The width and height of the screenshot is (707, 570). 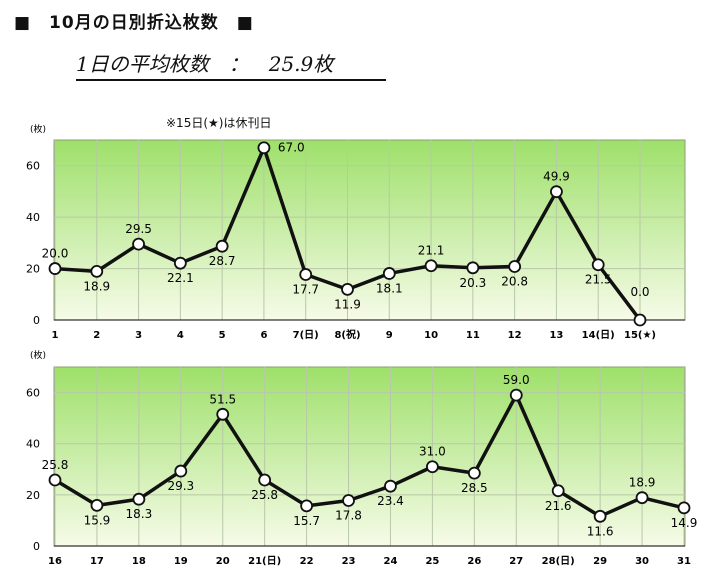 What do you see at coordinates (474, 561) in the screenshot?
I see `x-category-label: 26` at bounding box center [474, 561].